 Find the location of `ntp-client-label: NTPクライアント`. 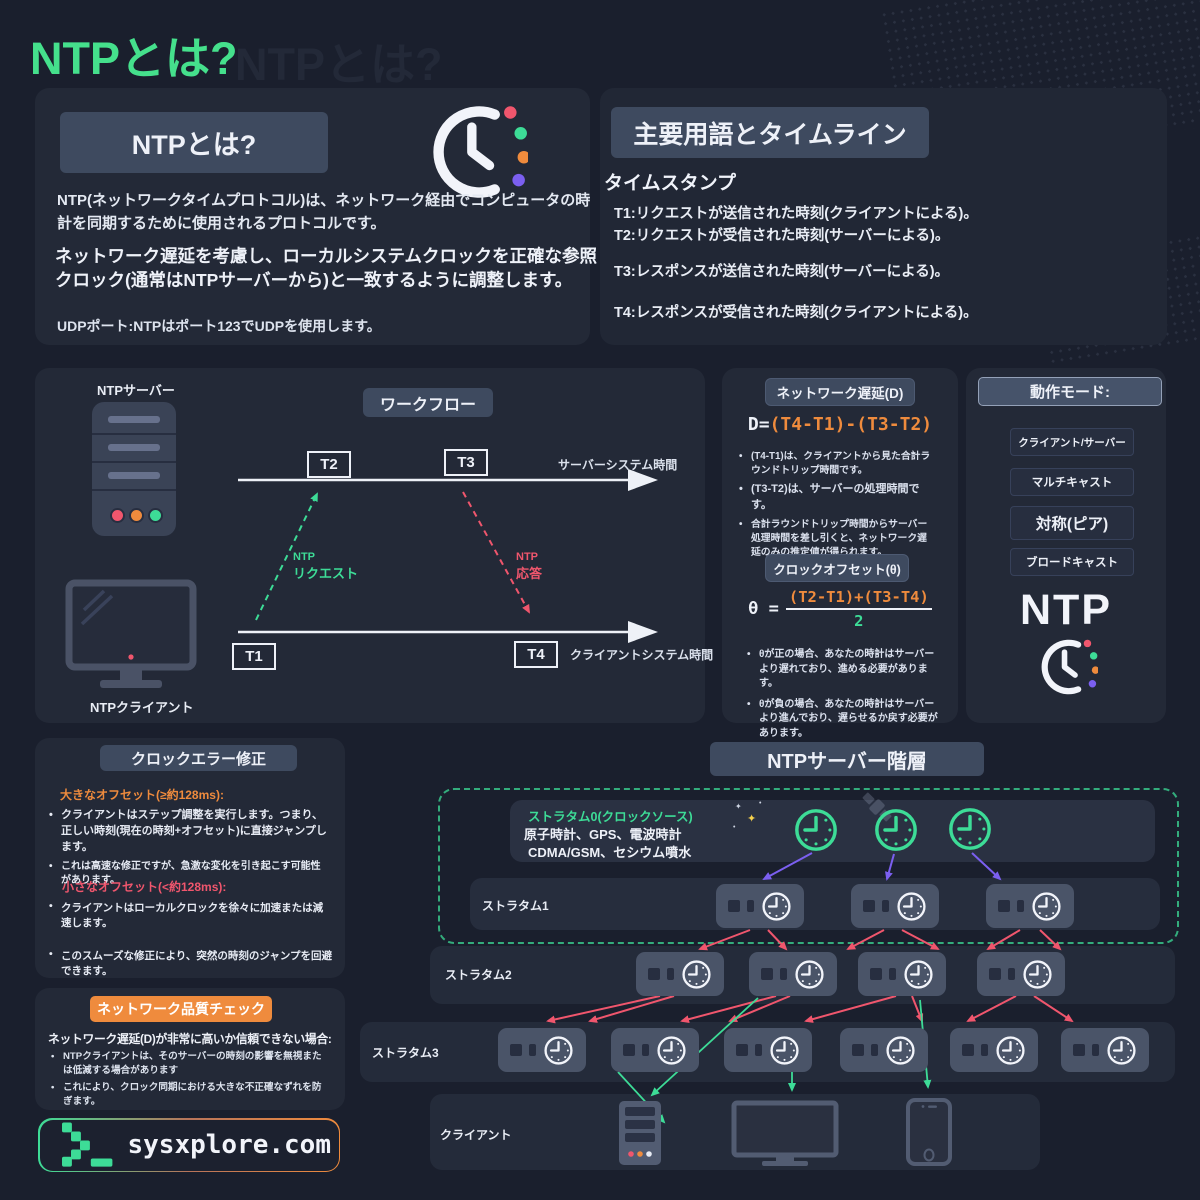

ntp-client-label: NTPクライアント is located at coordinates (142, 707).